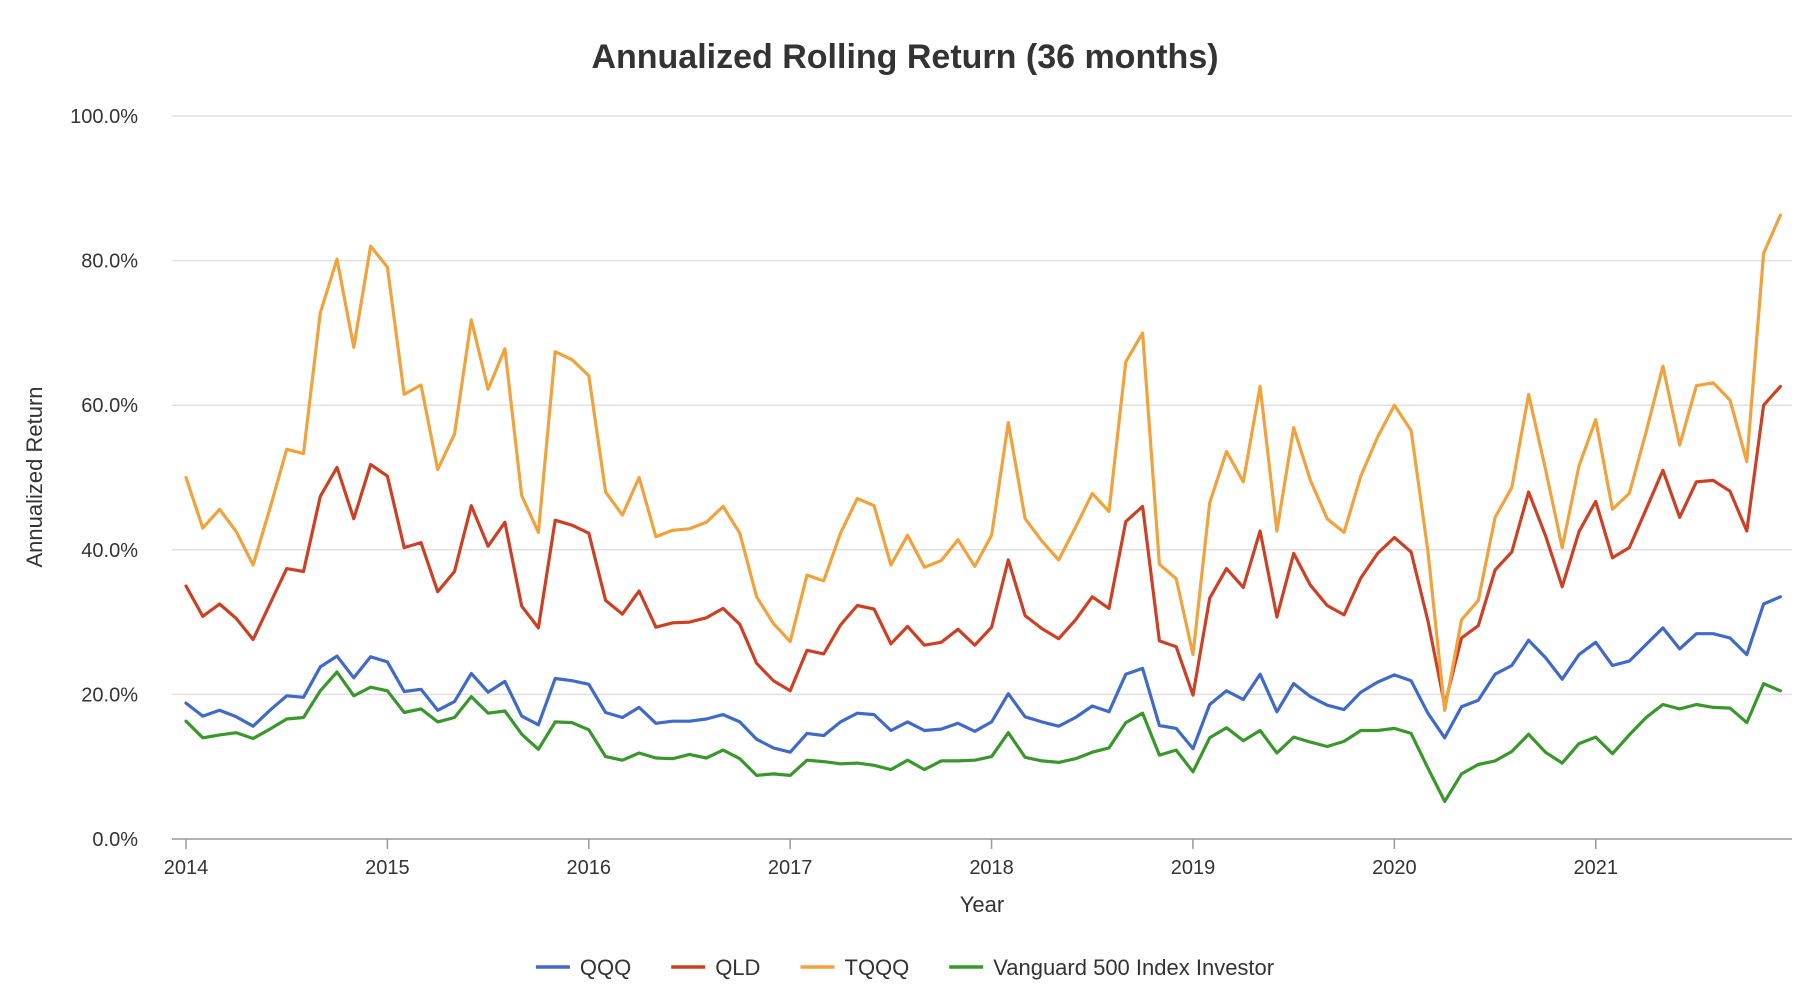 The height and width of the screenshot is (1008, 1802). What do you see at coordinates (387, 868) in the screenshot?
I see `x-tick-label: 2015` at bounding box center [387, 868].